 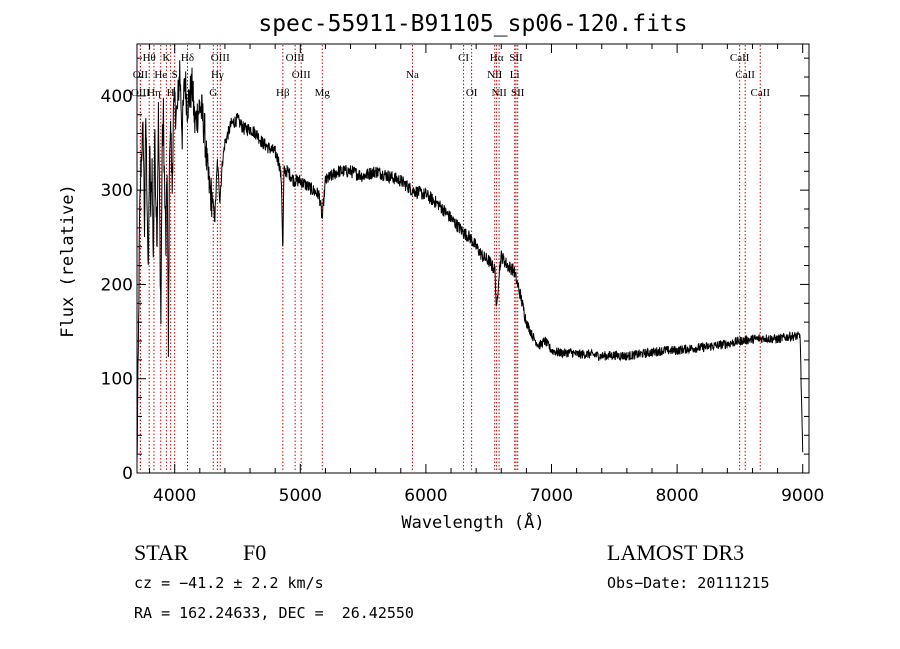 What do you see at coordinates (154, 93) in the screenshot?
I see `spectral-line-label: Hη` at bounding box center [154, 93].